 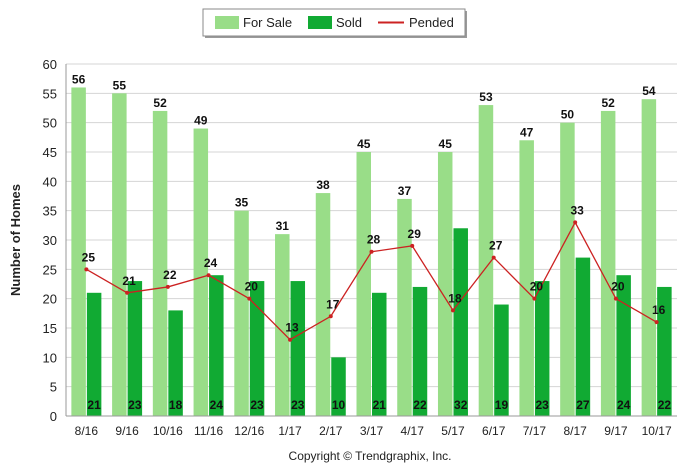 What do you see at coordinates (494, 431) in the screenshot?
I see `x-tick-label: 6/17` at bounding box center [494, 431].